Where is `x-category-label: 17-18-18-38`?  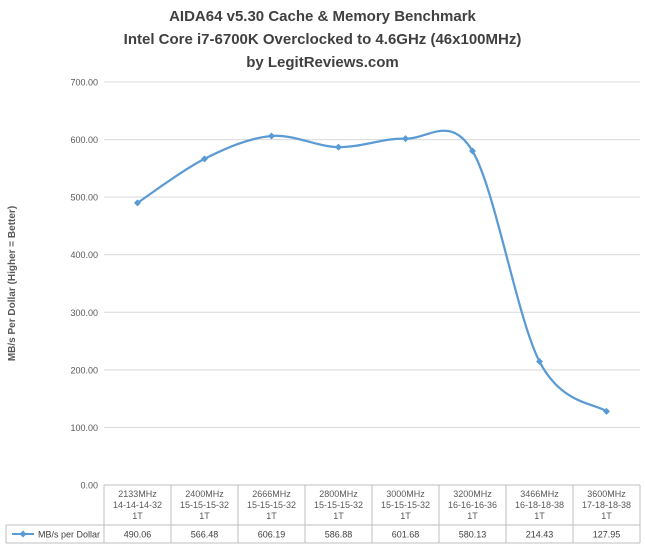 x-category-label: 17-18-18-38 is located at coordinates (606, 505).